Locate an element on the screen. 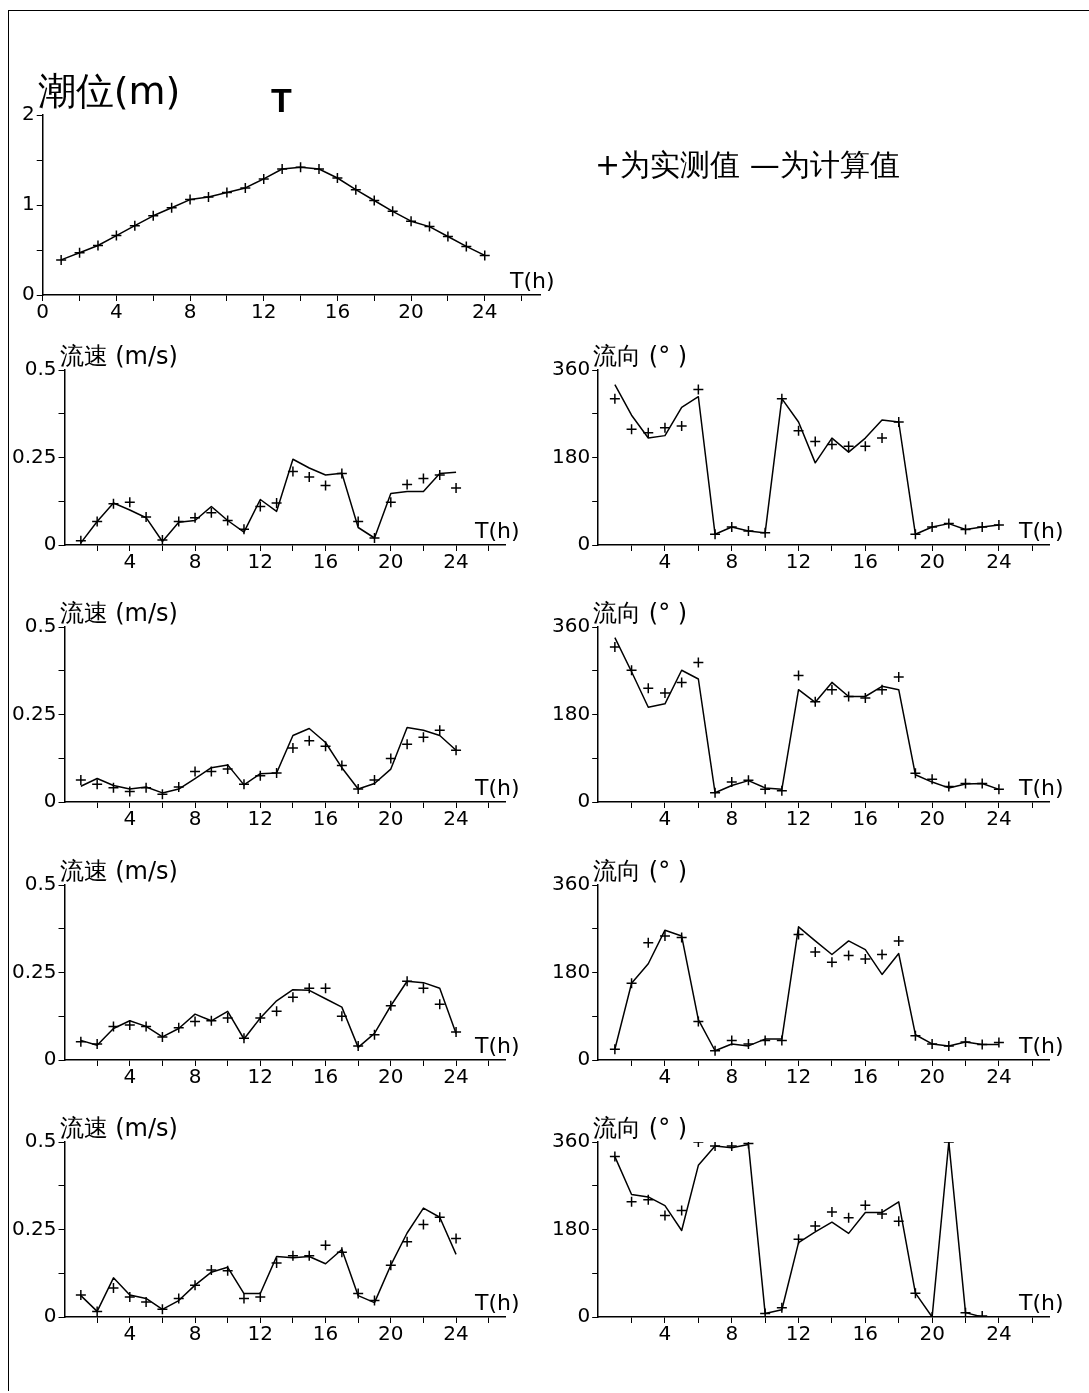  y-tick-label: 0.5 is located at coordinates (40, 625).